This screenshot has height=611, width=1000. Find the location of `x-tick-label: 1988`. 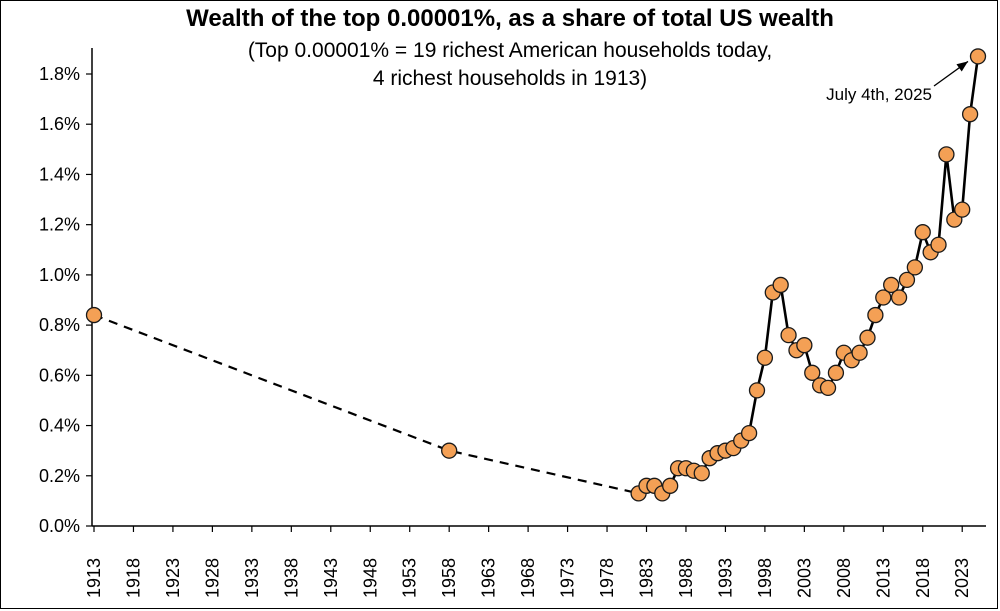

x-tick-label: 1988 is located at coordinates (686, 578).